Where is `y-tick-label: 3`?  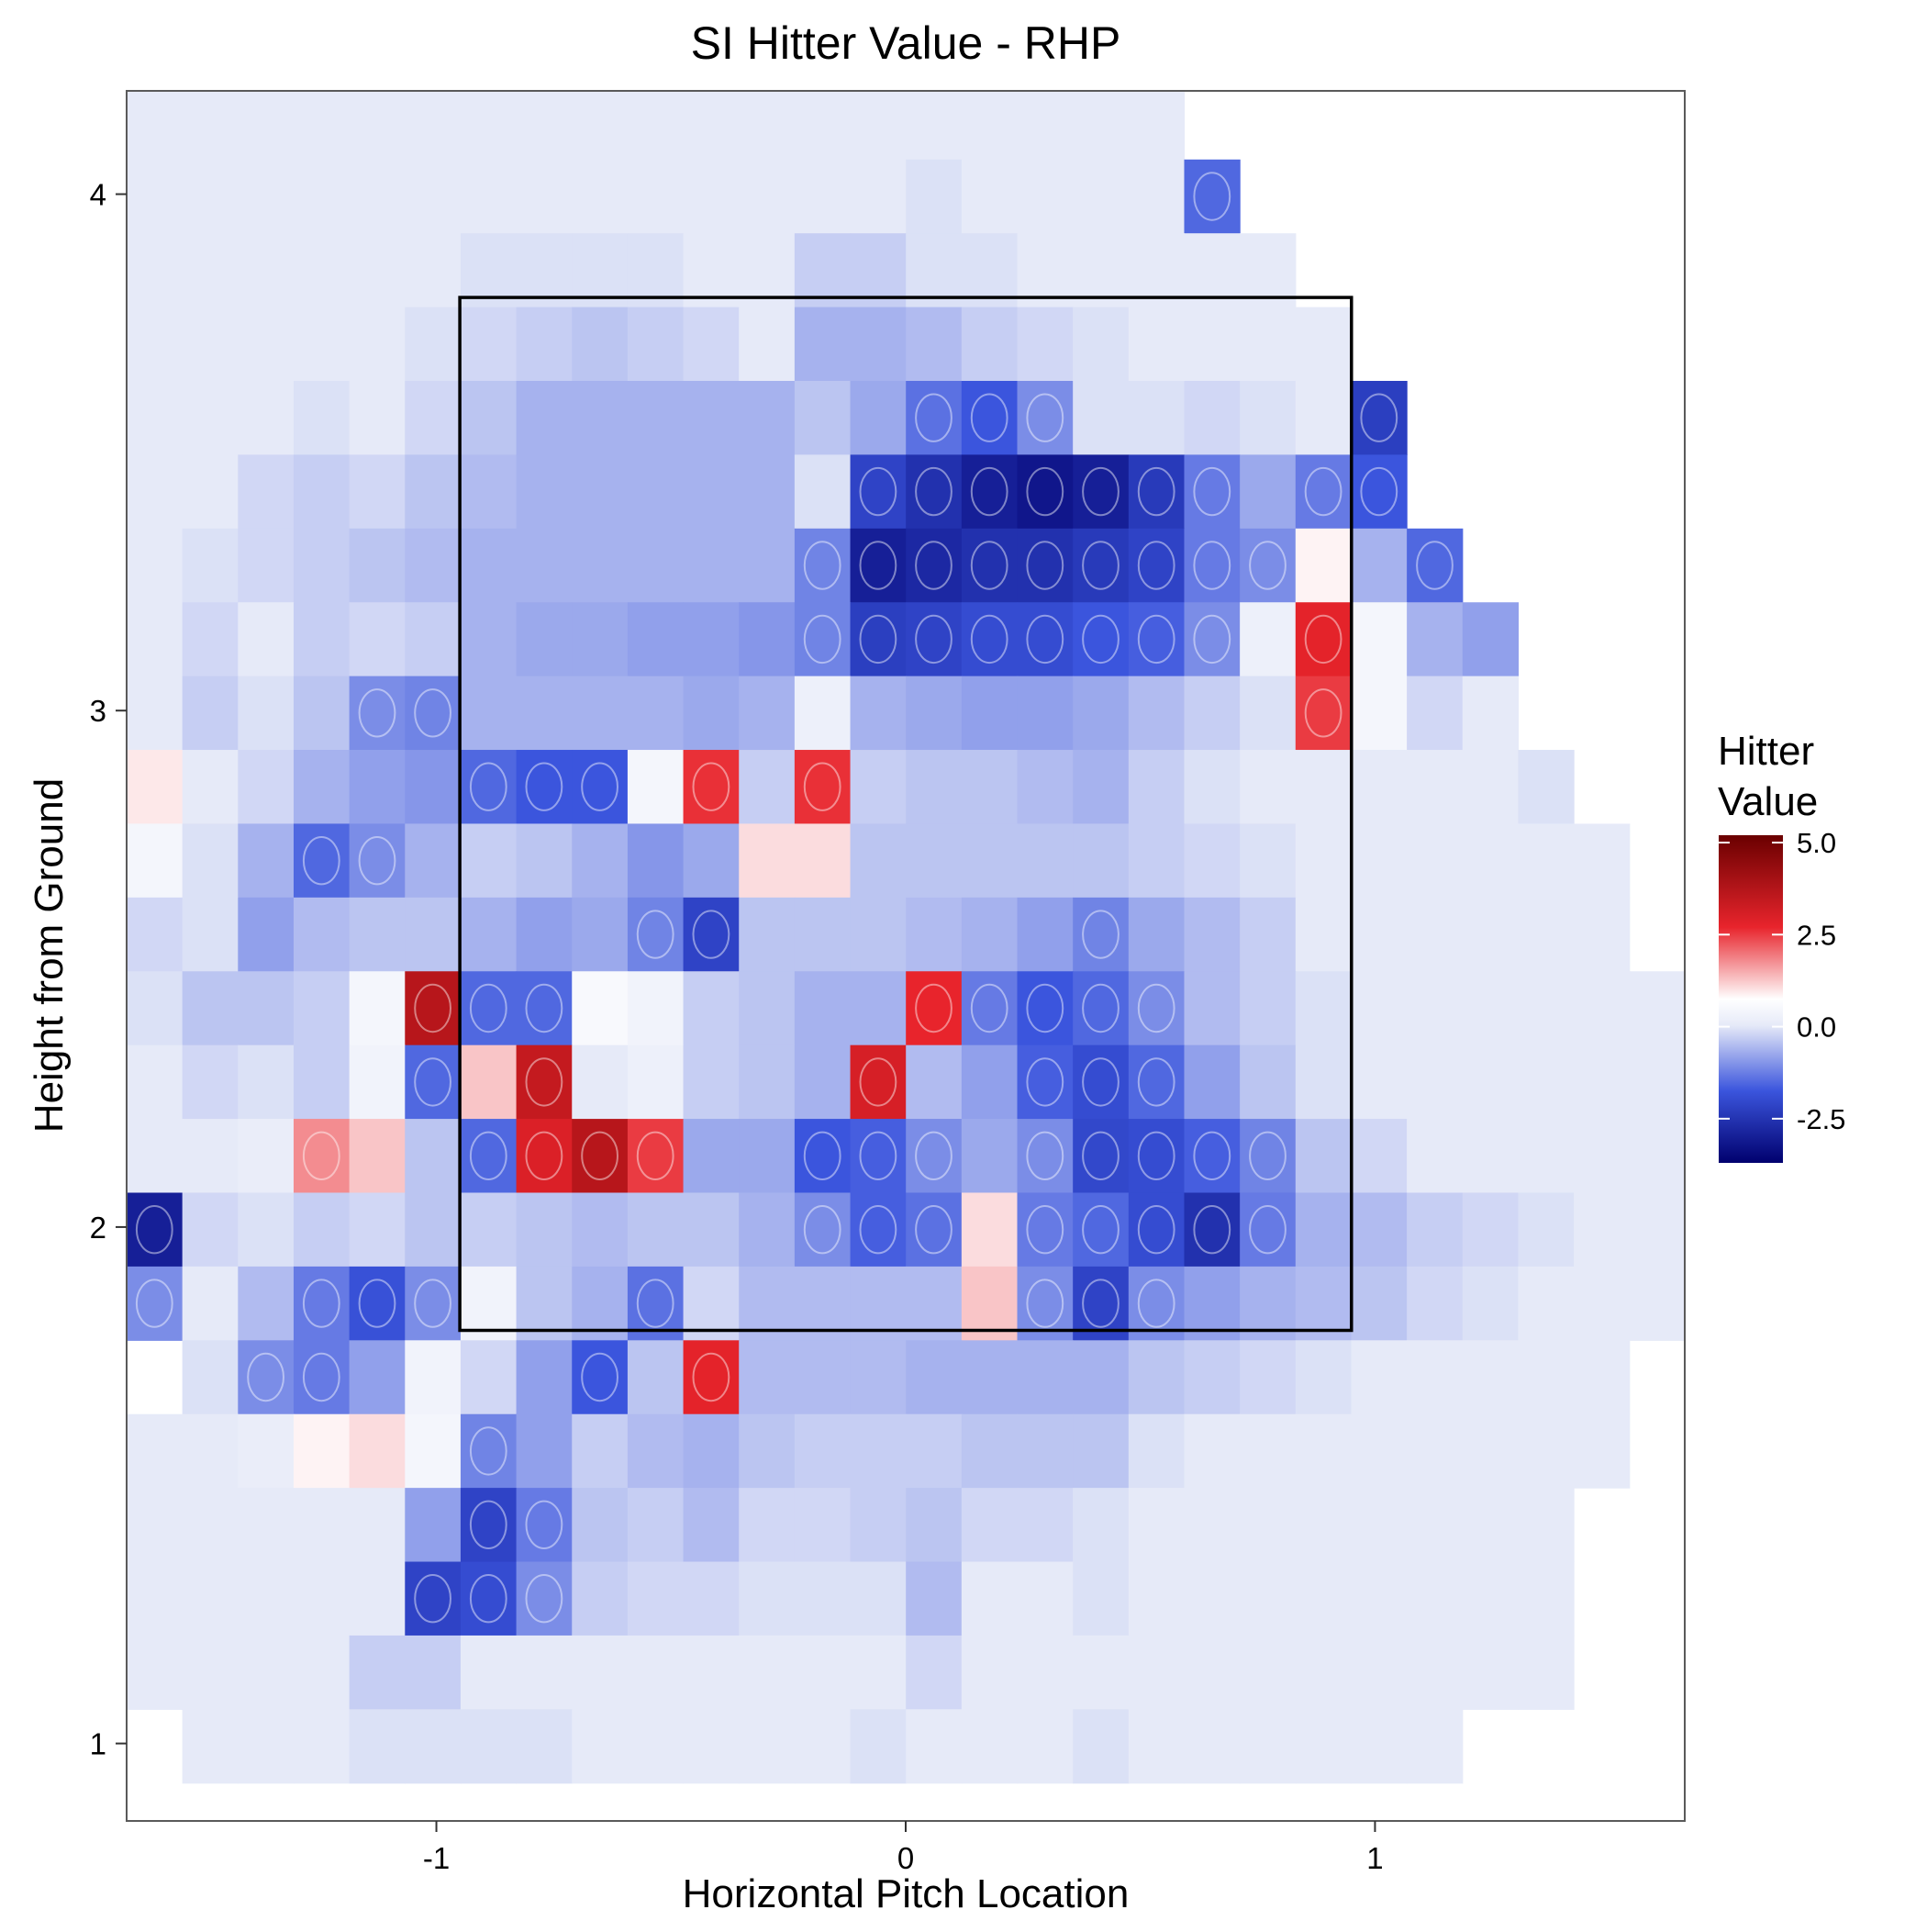
y-tick-label: 3 is located at coordinates (98, 711).